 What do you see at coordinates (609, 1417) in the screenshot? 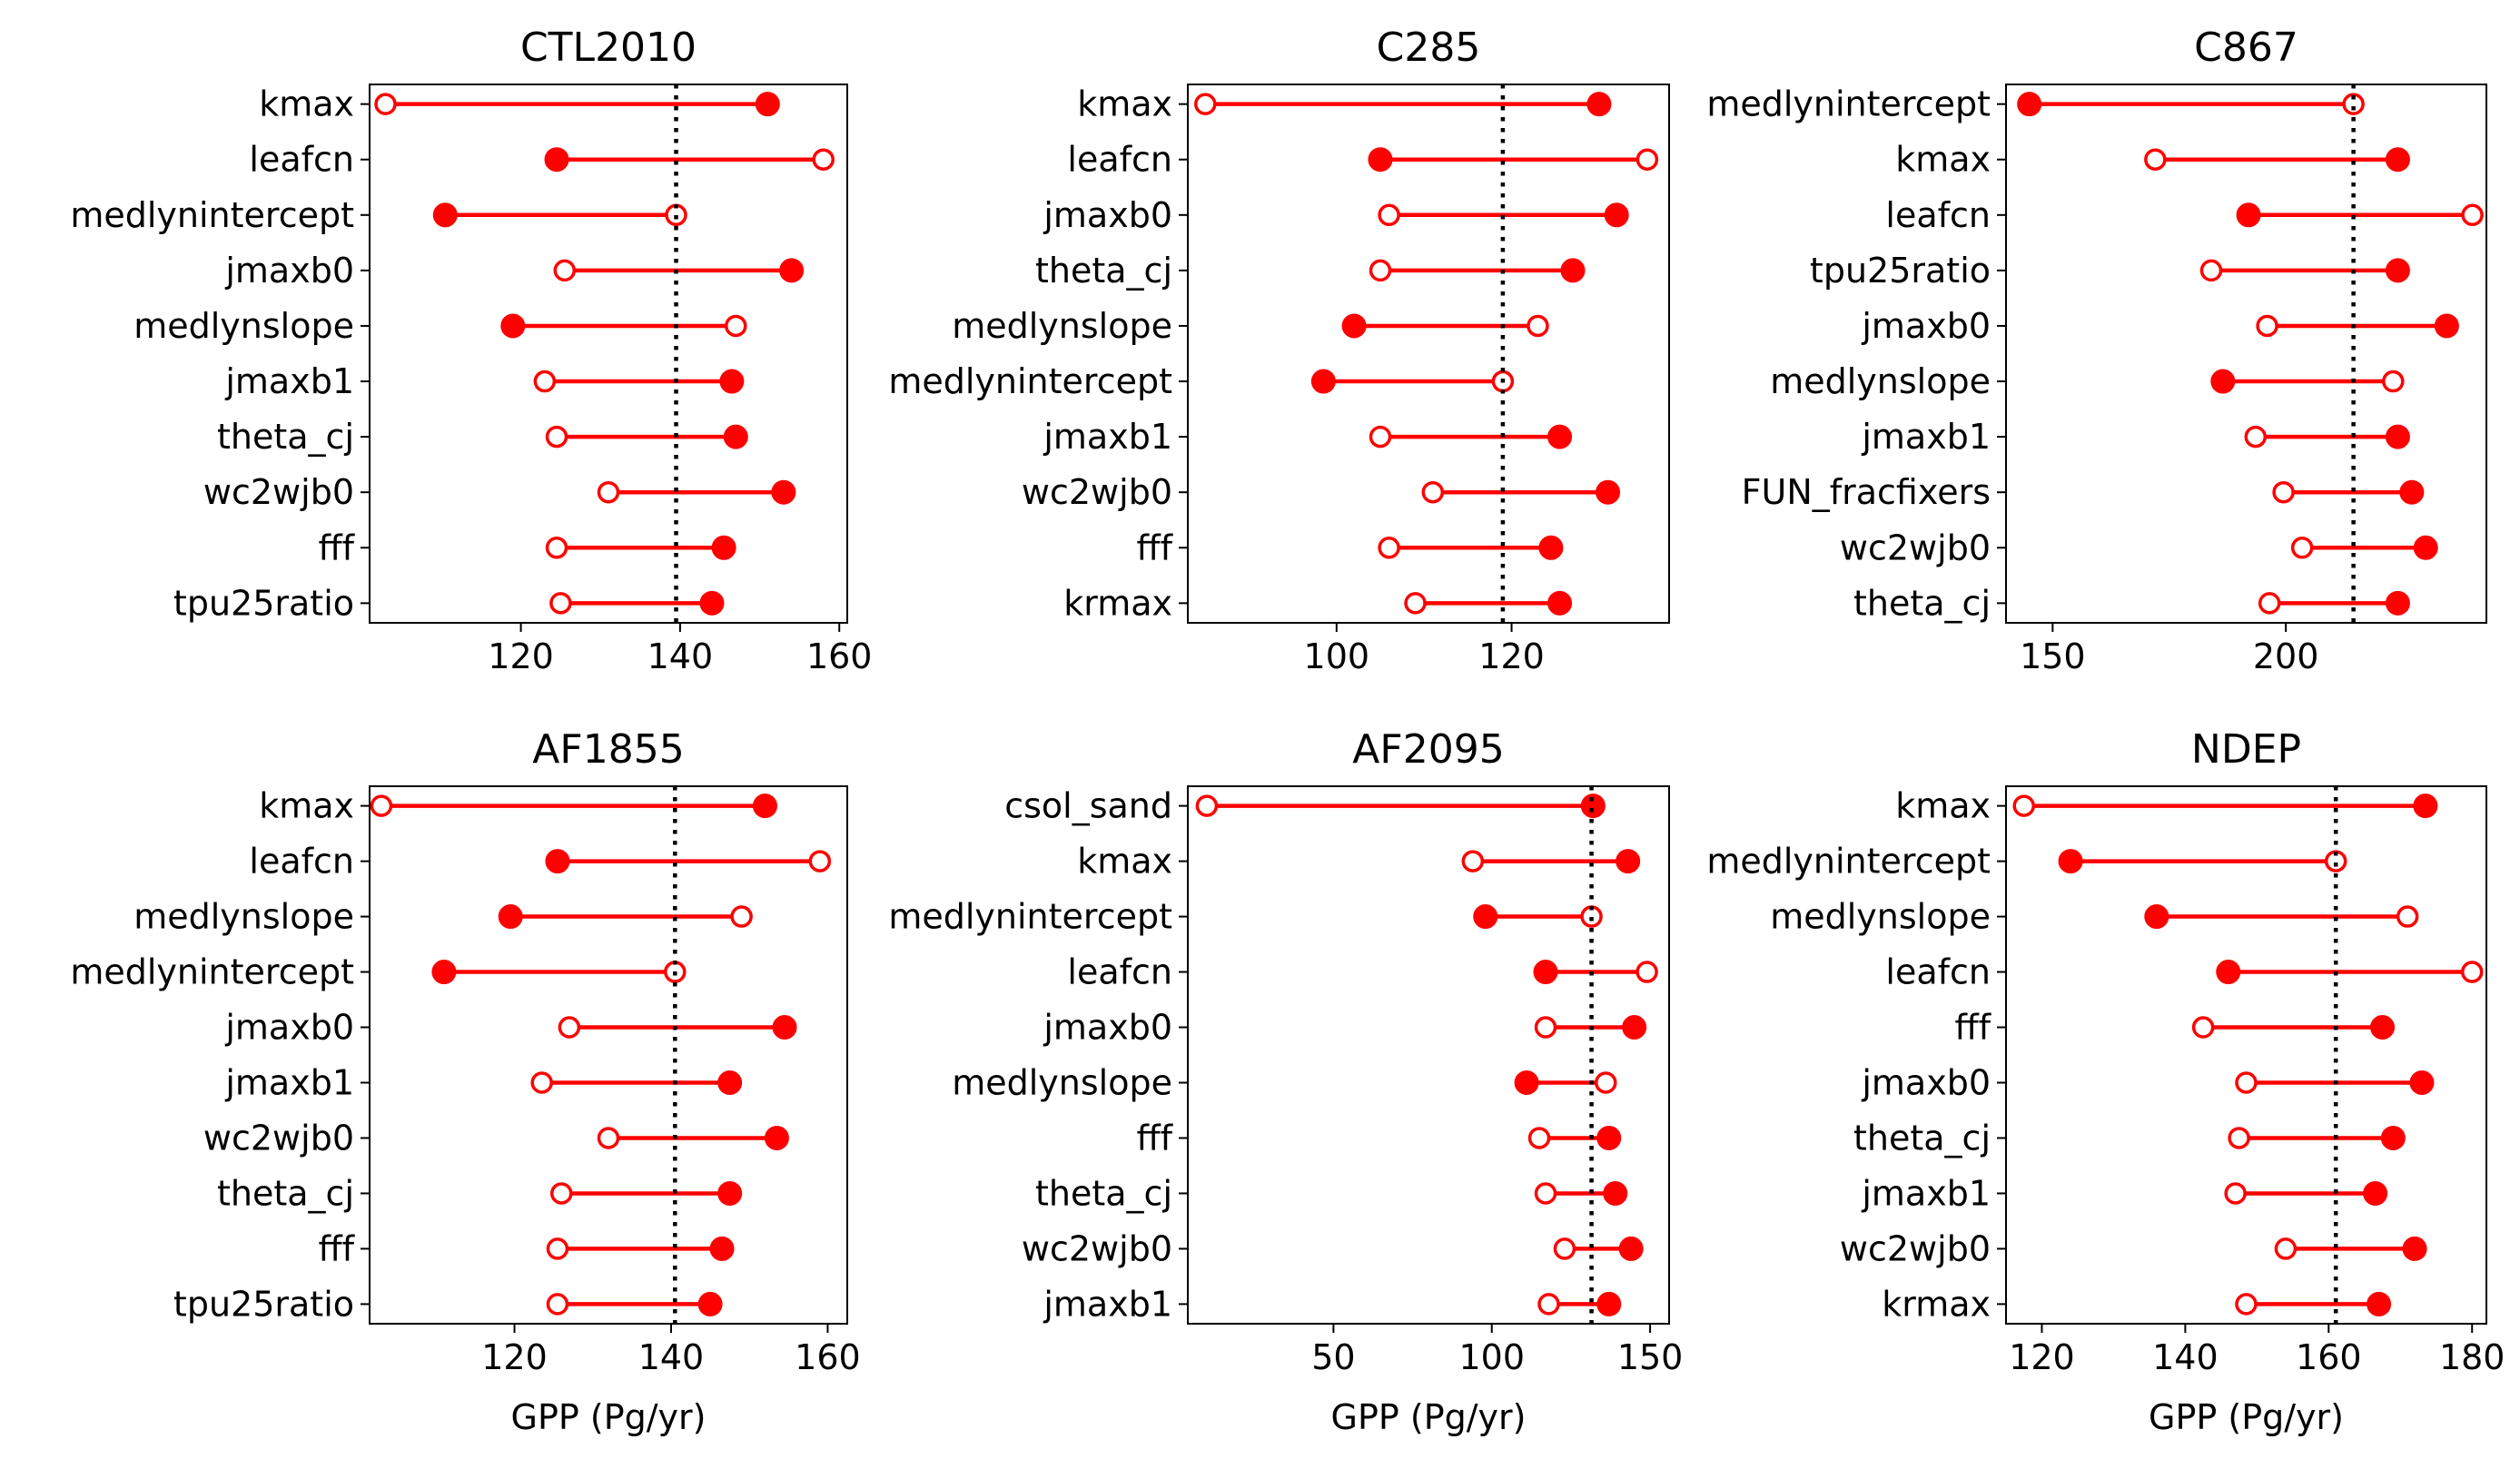
I see `x-axis-label: GPP (Pg/yr)` at bounding box center [609, 1417].